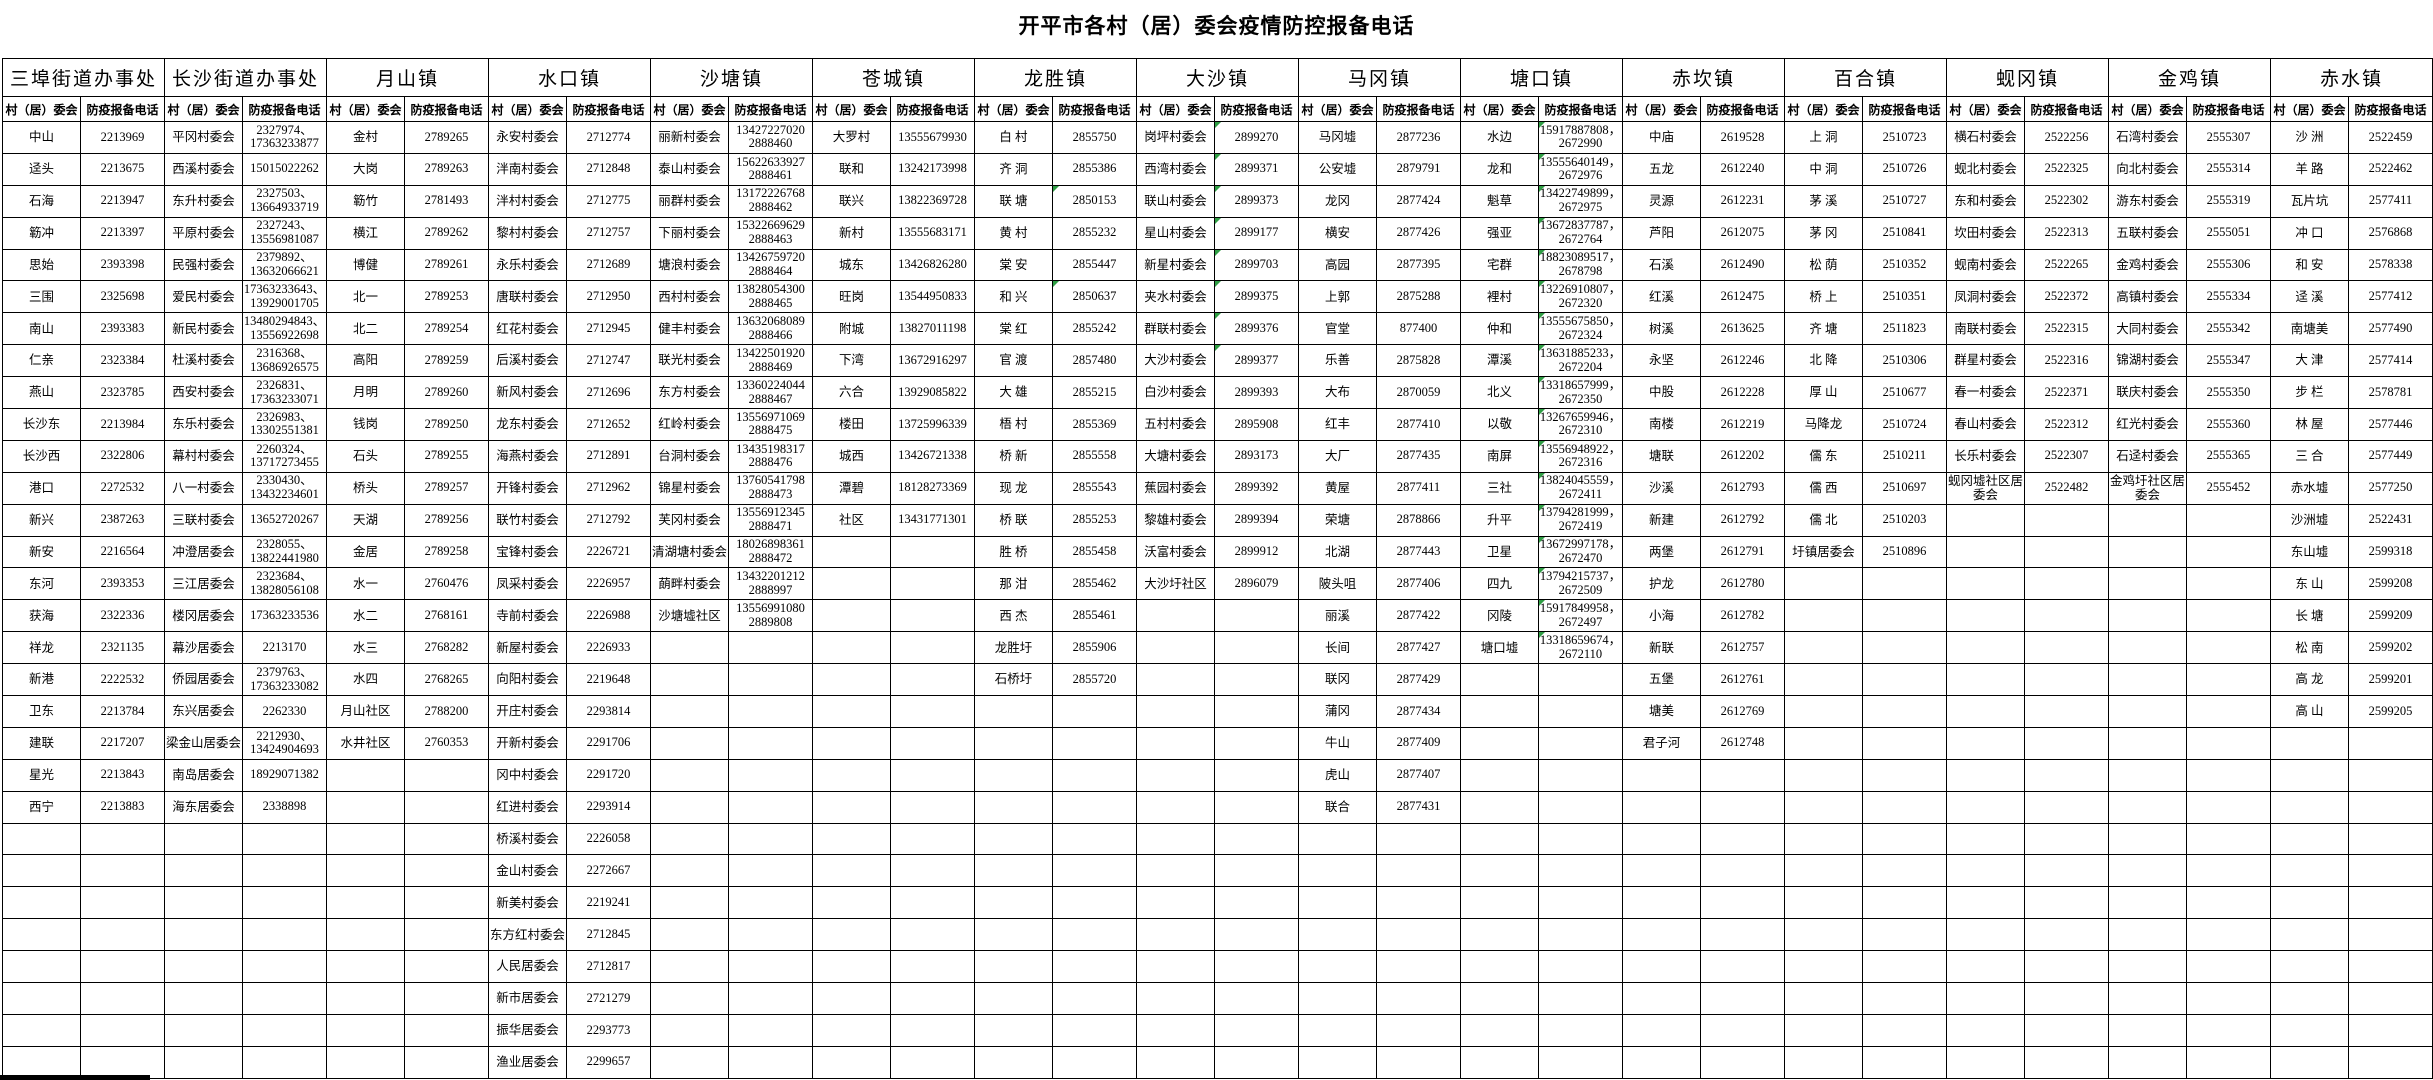  Describe the element at coordinates (75, 1077) in the screenshot. I see `bottom-edge-bar` at that location.